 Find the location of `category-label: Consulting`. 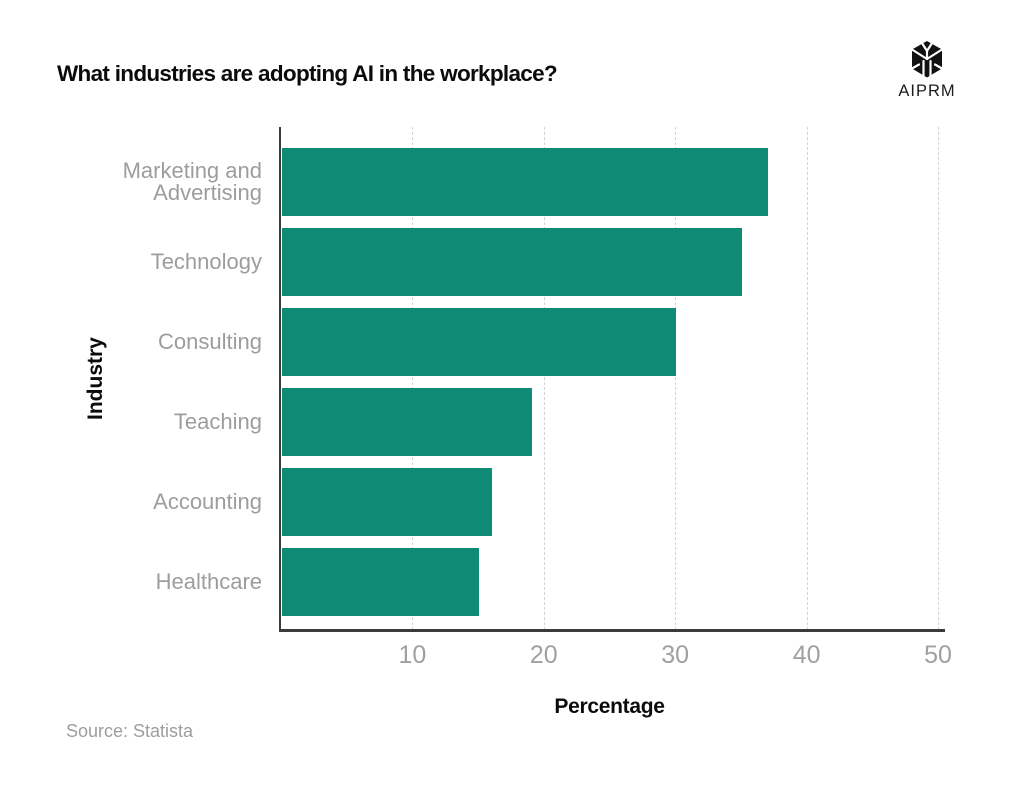

category-label: Consulting is located at coordinates (210, 341).